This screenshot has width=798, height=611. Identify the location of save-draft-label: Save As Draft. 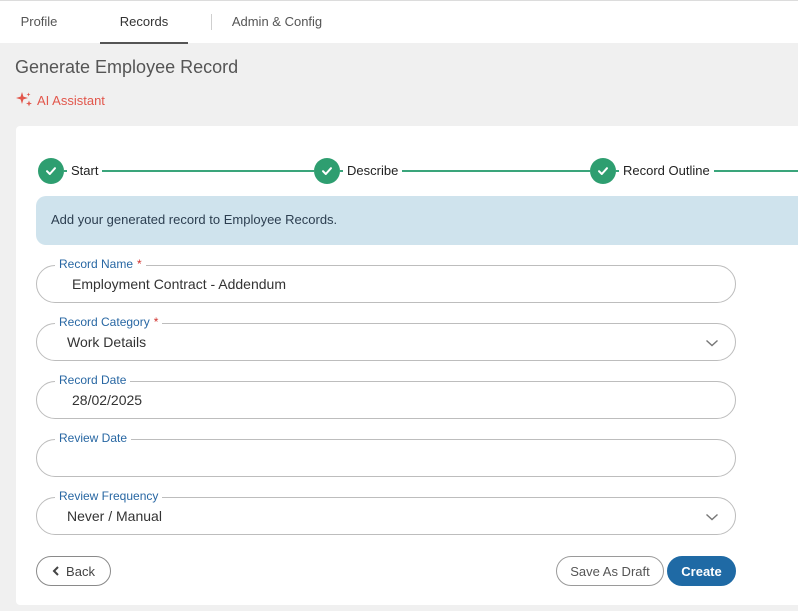
(610, 571).